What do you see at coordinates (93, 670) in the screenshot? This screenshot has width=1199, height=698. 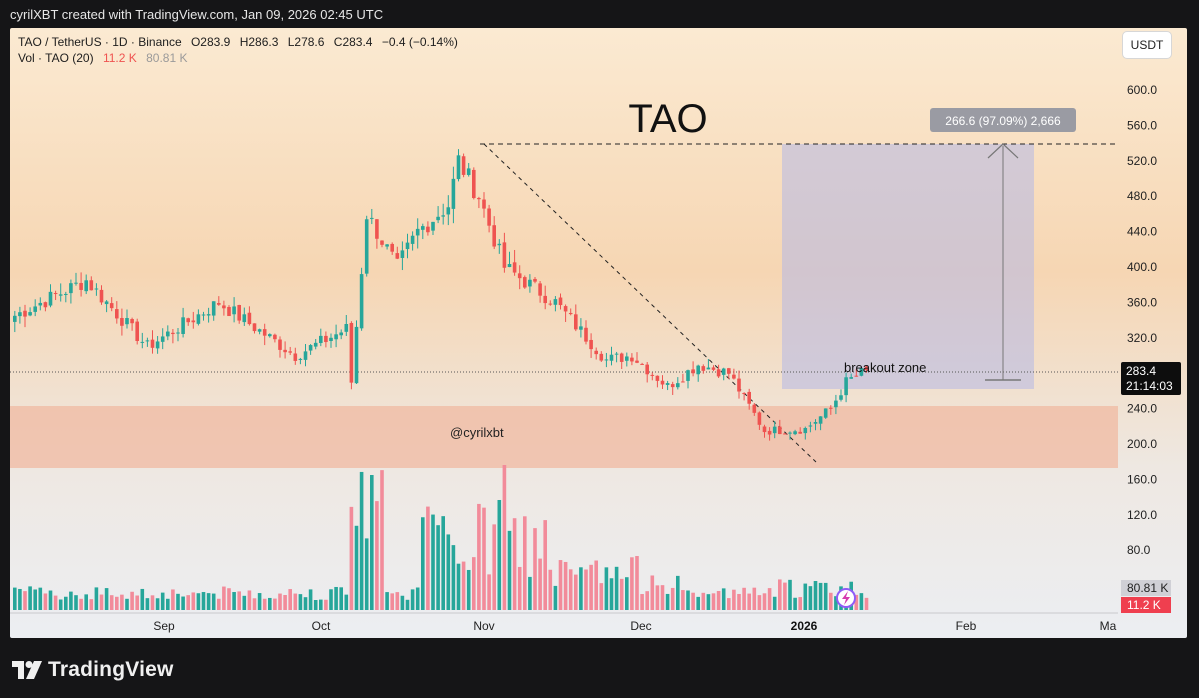 I see `tradingview-logo: TradingView` at bounding box center [93, 670].